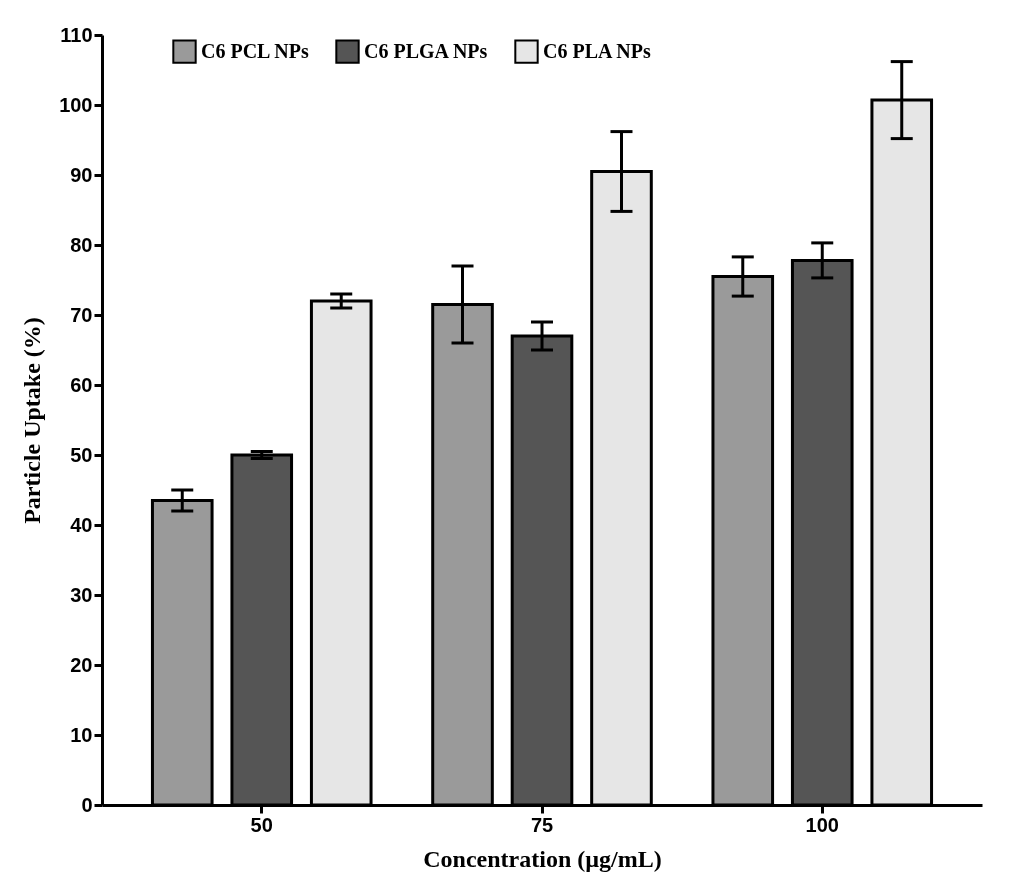  Describe the element at coordinates (81, 174) in the screenshot. I see `y-tick-label: 90` at that location.